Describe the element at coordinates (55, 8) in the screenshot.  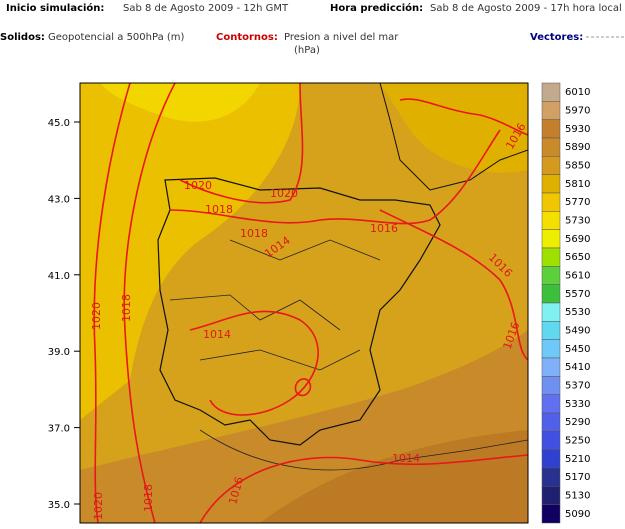
I see `init-label: Inicio simulación:` at that location.